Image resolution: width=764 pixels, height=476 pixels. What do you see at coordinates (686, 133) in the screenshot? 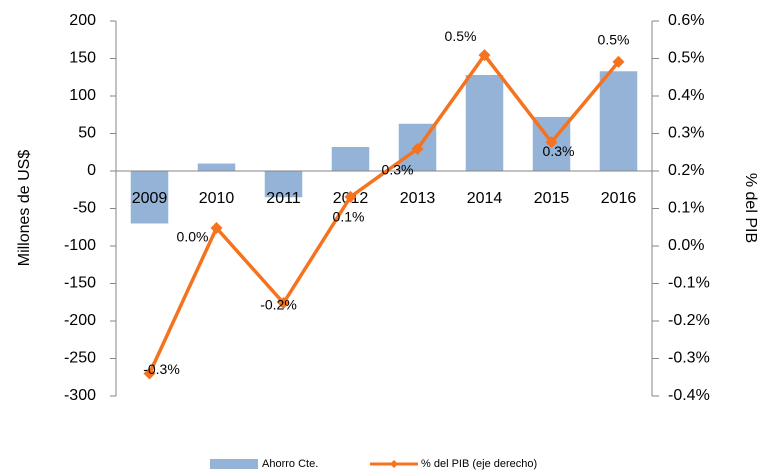
I see `y2-tick-label: 0.3%` at bounding box center [686, 133].